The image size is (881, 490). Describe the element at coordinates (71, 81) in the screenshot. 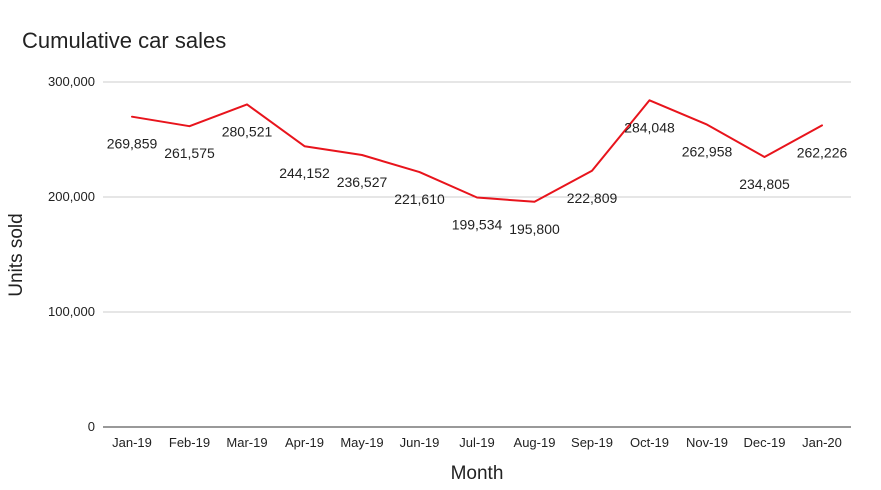

I see `y-tick-label: 300,000` at that location.